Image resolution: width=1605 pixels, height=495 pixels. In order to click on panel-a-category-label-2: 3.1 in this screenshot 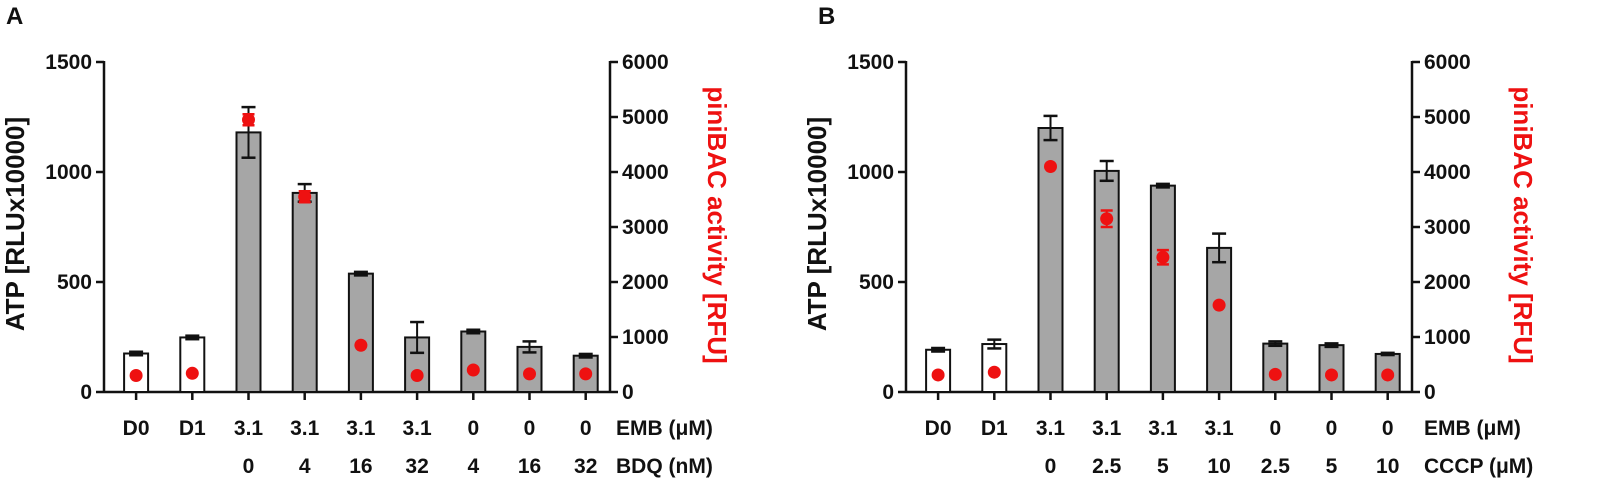, I will do `click(249, 428)`.